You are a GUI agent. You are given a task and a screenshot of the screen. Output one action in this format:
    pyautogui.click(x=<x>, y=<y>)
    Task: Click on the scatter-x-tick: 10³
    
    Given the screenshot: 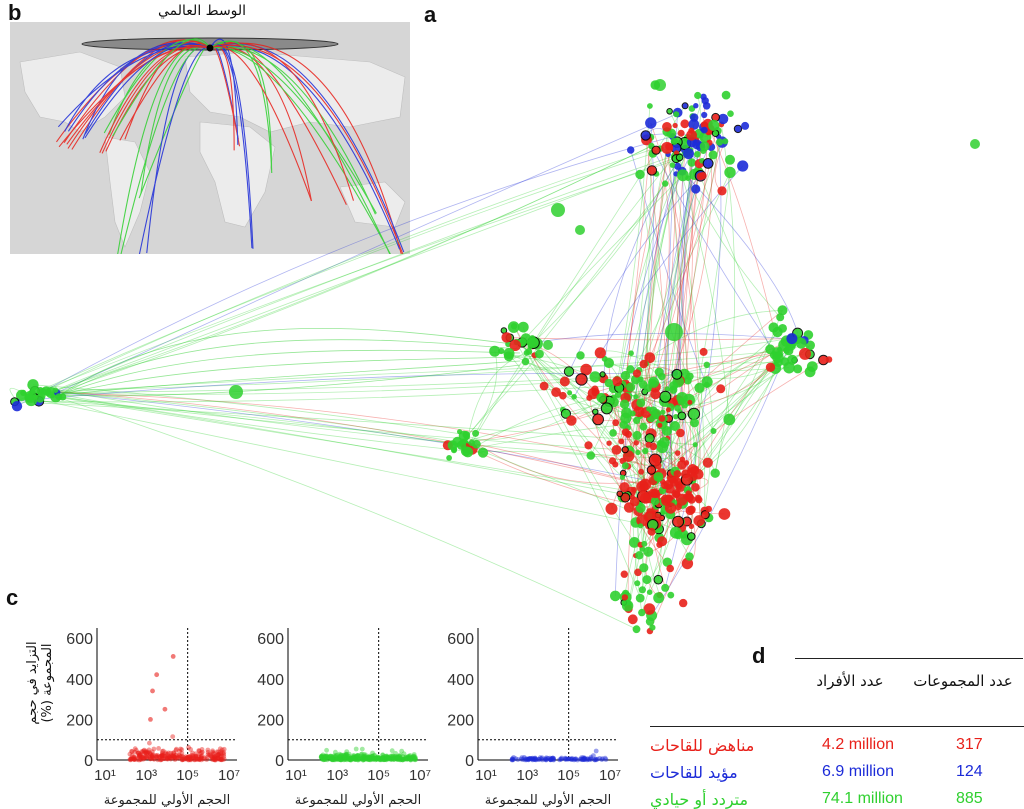 What is the action you would take?
    pyautogui.click(x=527, y=775)
    